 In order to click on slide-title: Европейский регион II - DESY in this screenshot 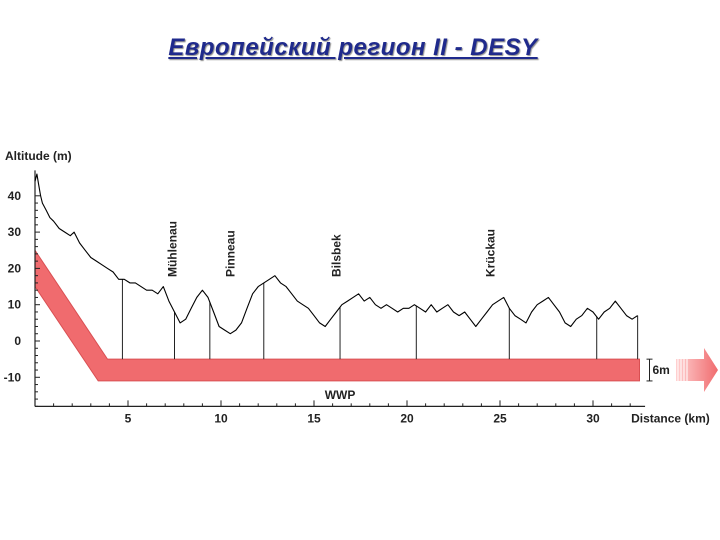, I will do `click(353, 47)`.